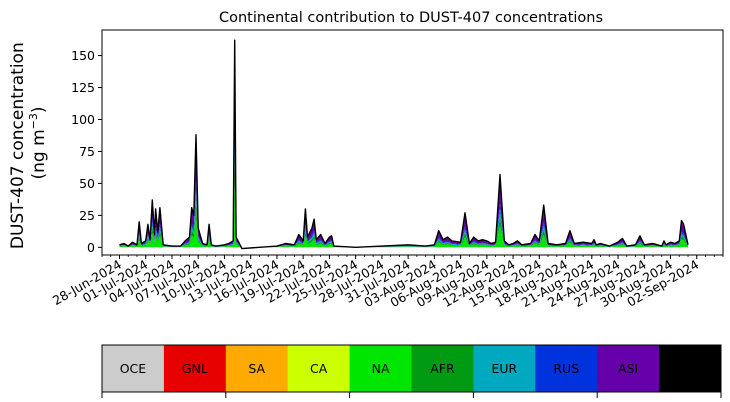 This screenshot has width=730, height=402. I want to click on y-tick-label: 0, so click(91, 247).